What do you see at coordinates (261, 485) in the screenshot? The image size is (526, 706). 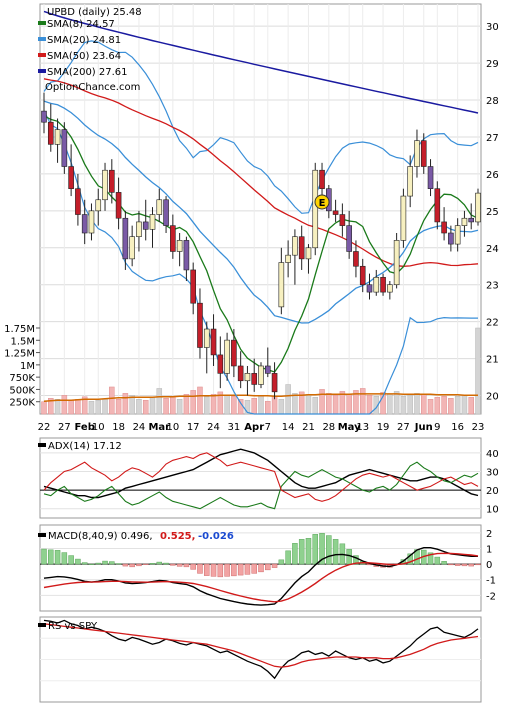 I see `plus-di-line` at bounding box center [261, 485].